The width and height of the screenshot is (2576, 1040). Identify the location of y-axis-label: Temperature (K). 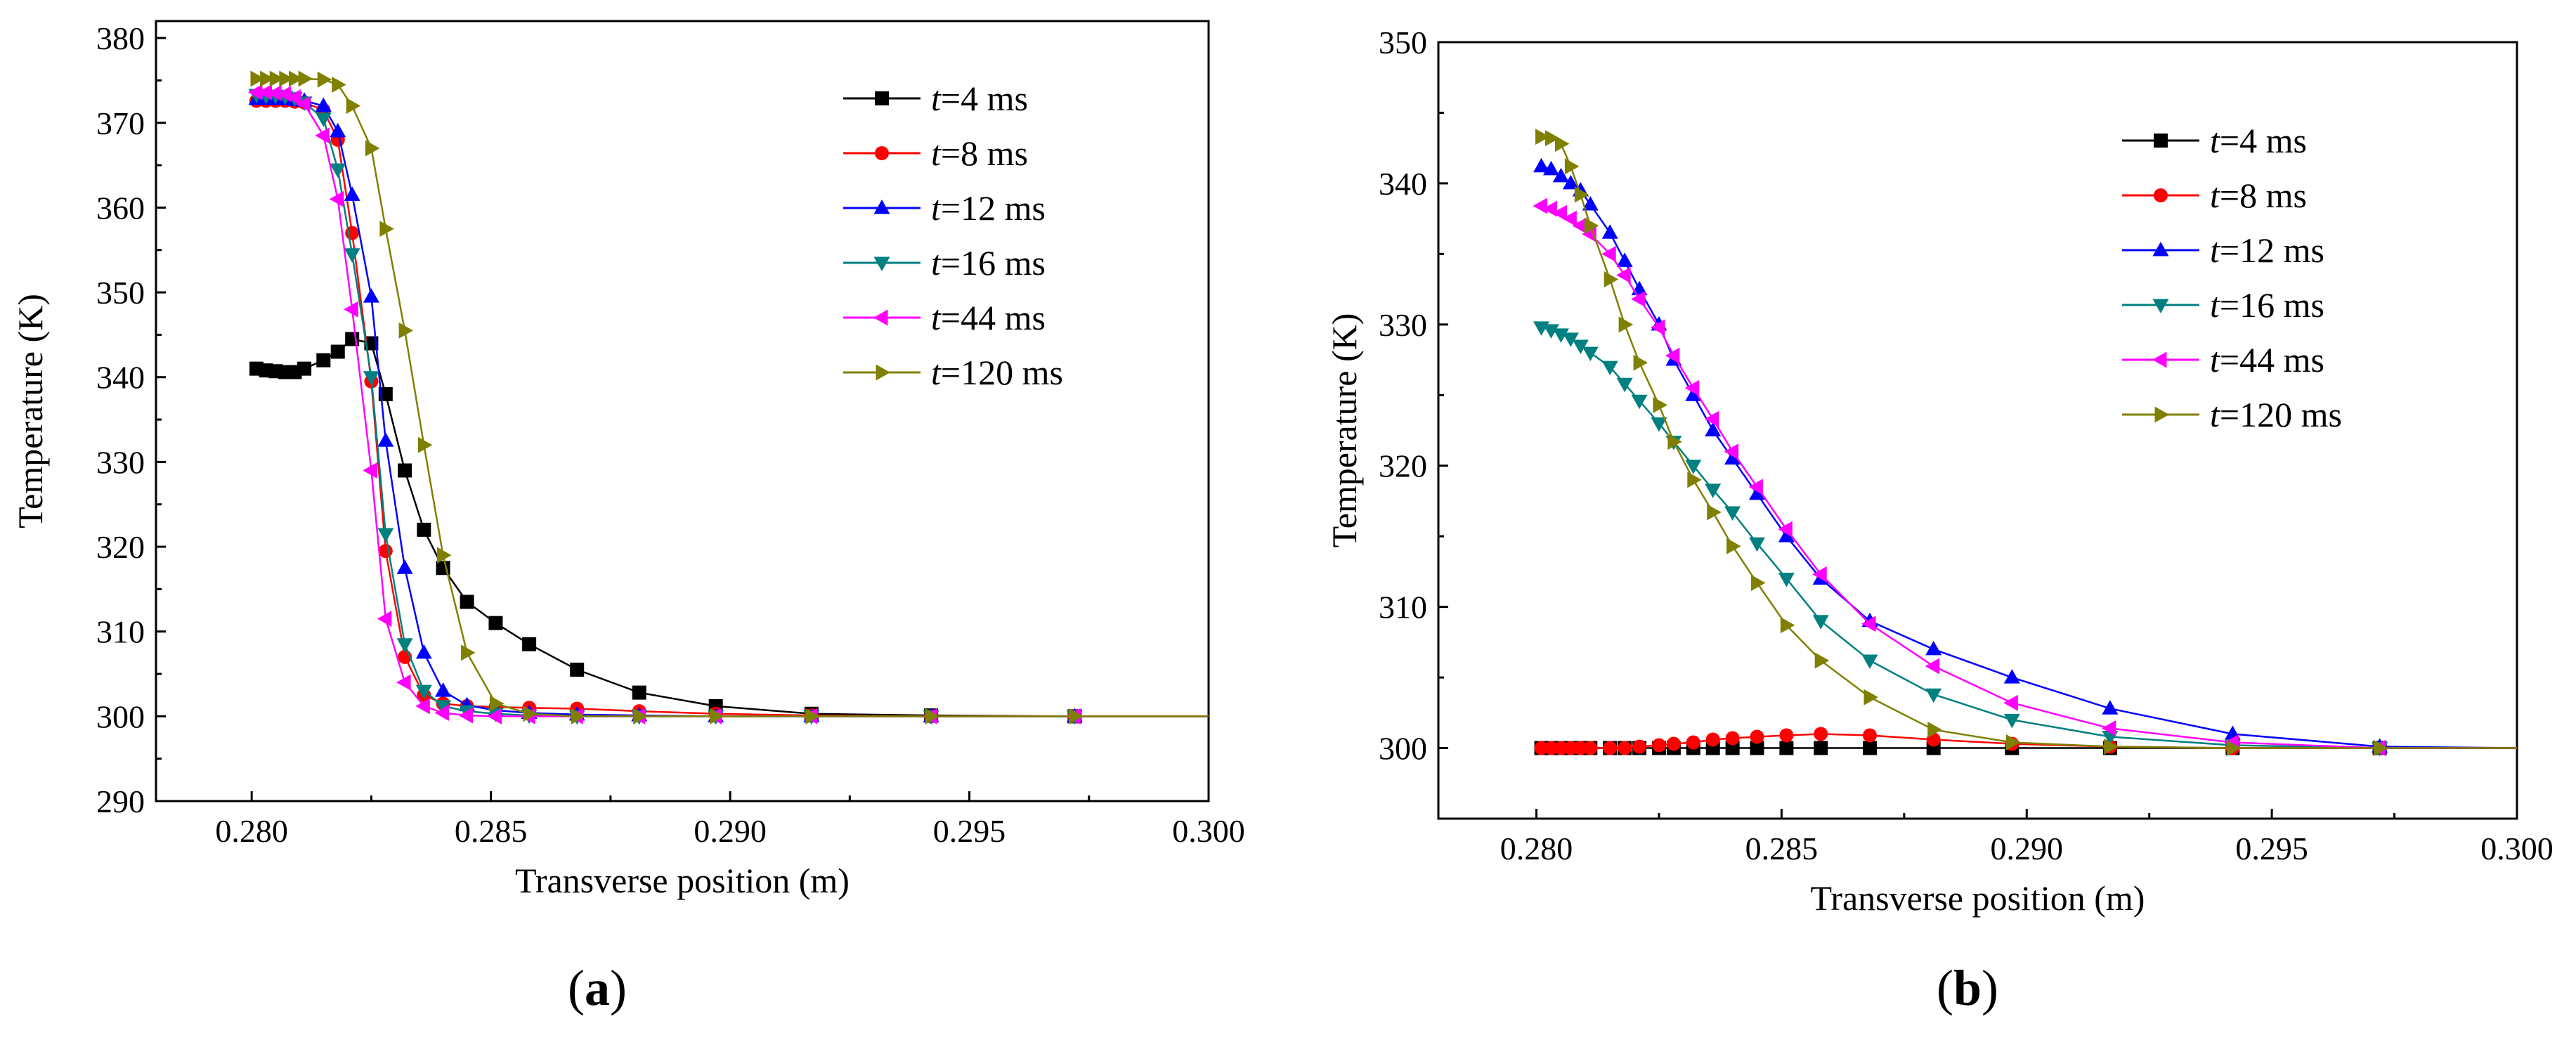
(1344, 430).